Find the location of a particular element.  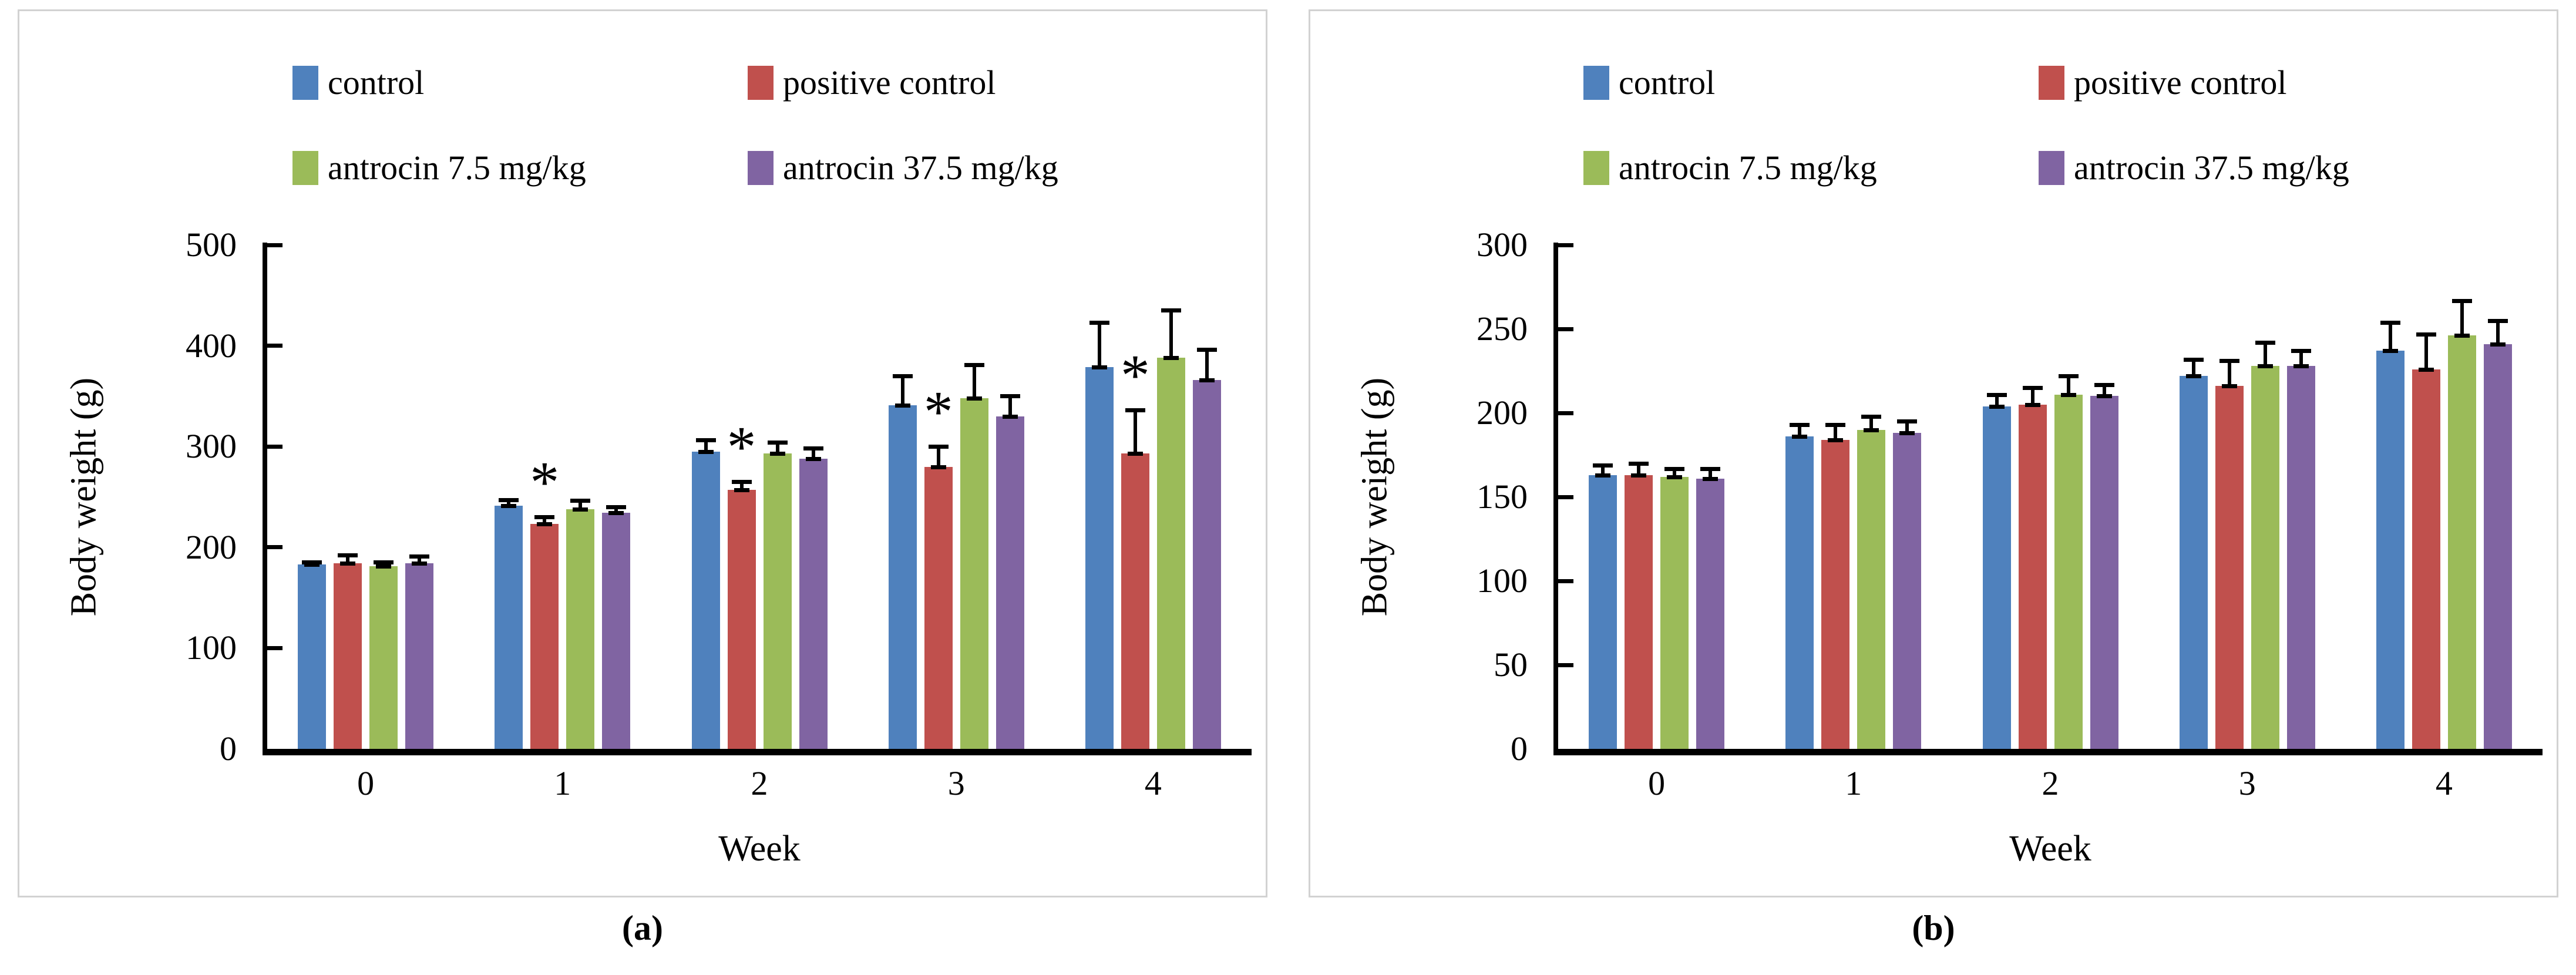

legend-label: antrocin 37.5 mg/kg is located at coordinates (2211, 168).